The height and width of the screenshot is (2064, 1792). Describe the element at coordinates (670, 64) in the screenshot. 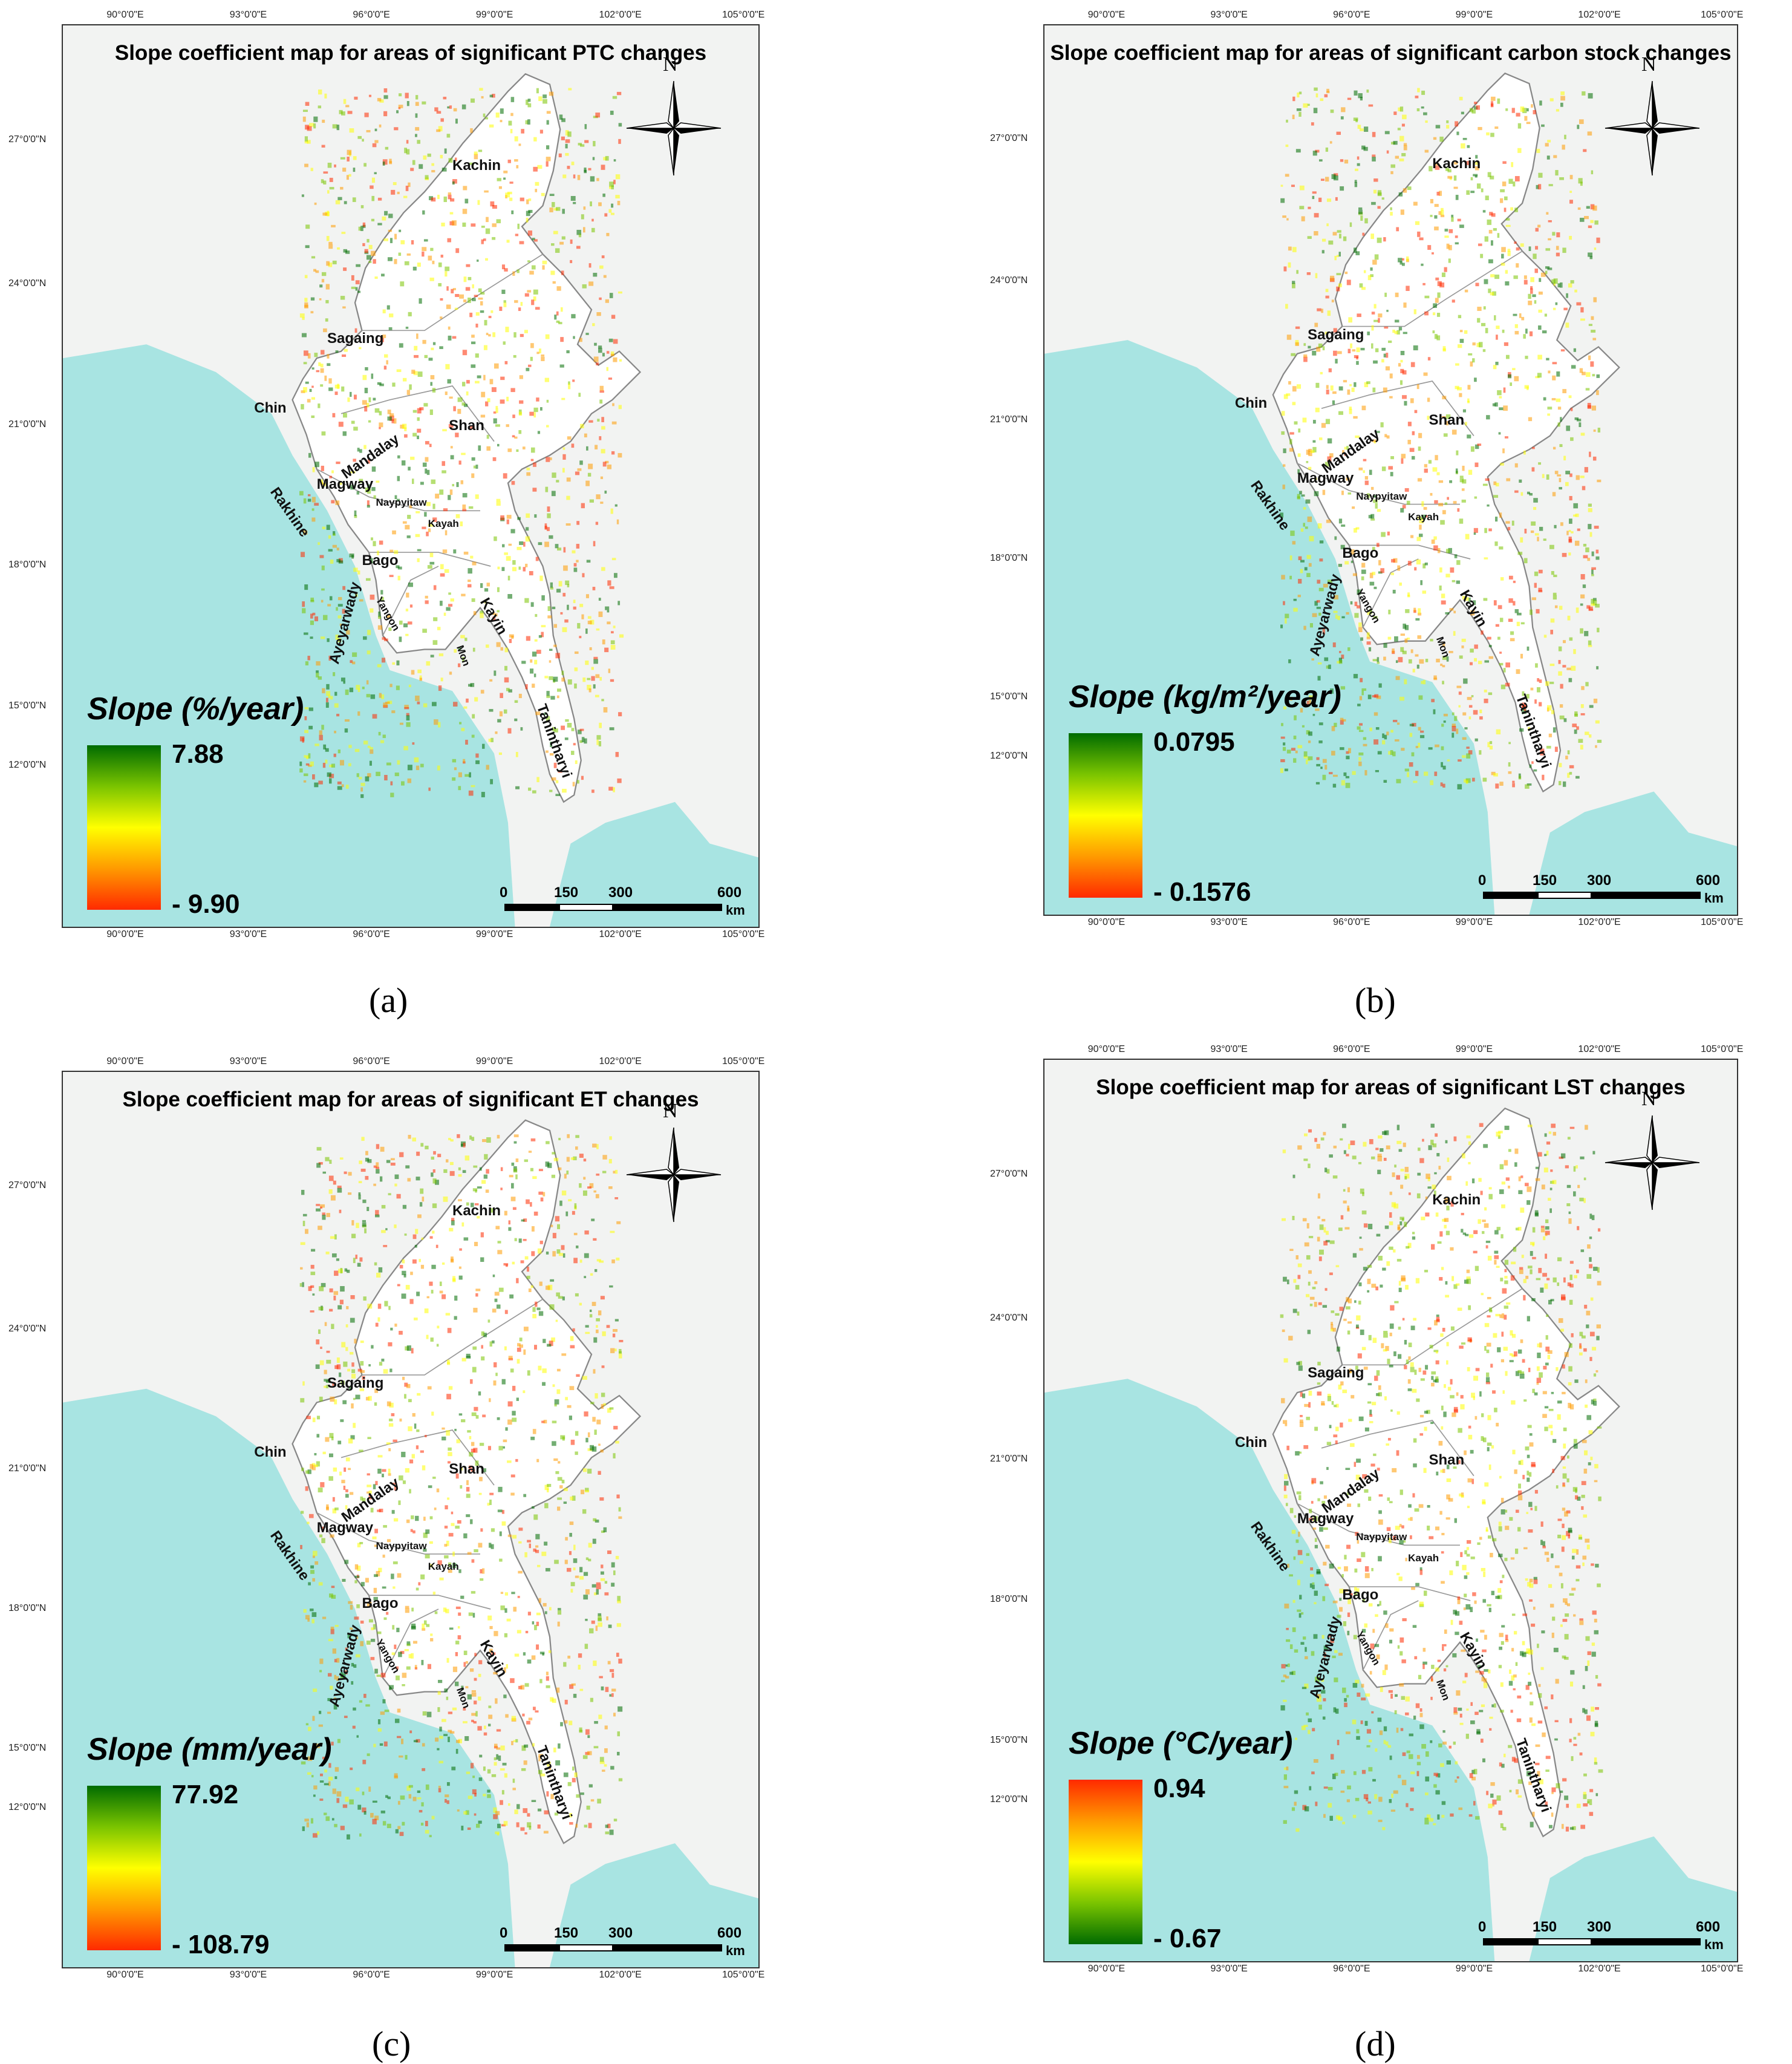

I see `north-label: N` at that location.